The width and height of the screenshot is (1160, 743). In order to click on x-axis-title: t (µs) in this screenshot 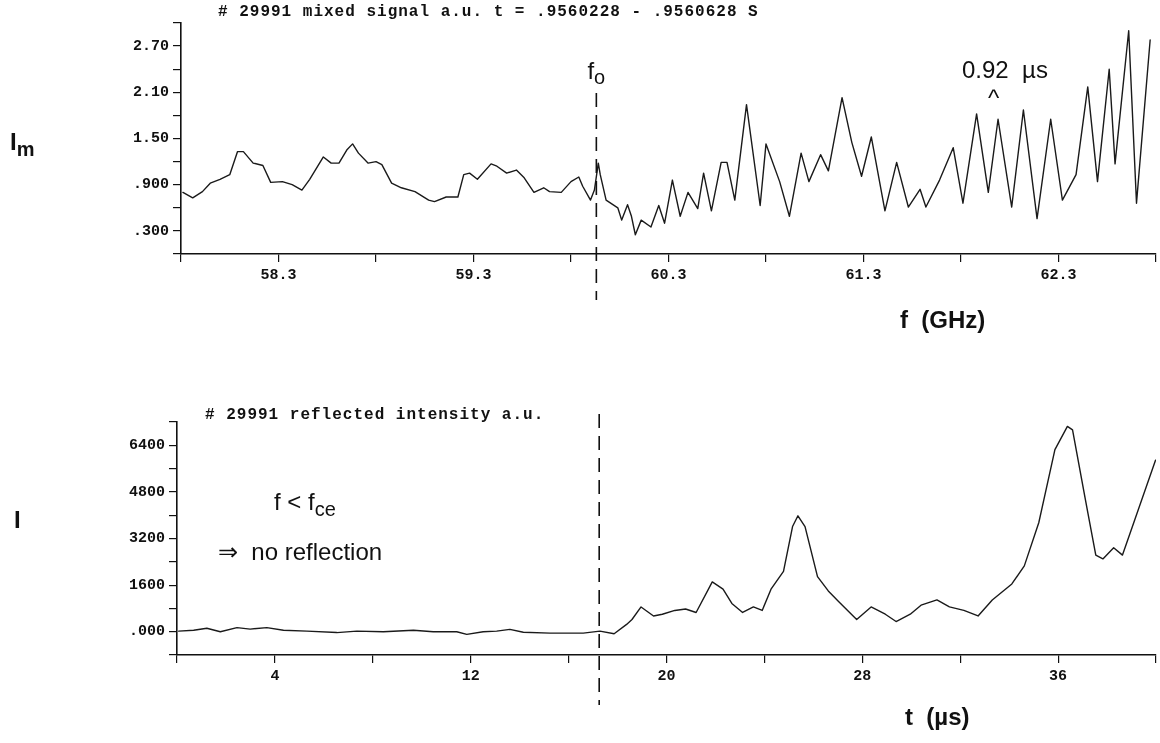, I will do `click(937, 716)`.